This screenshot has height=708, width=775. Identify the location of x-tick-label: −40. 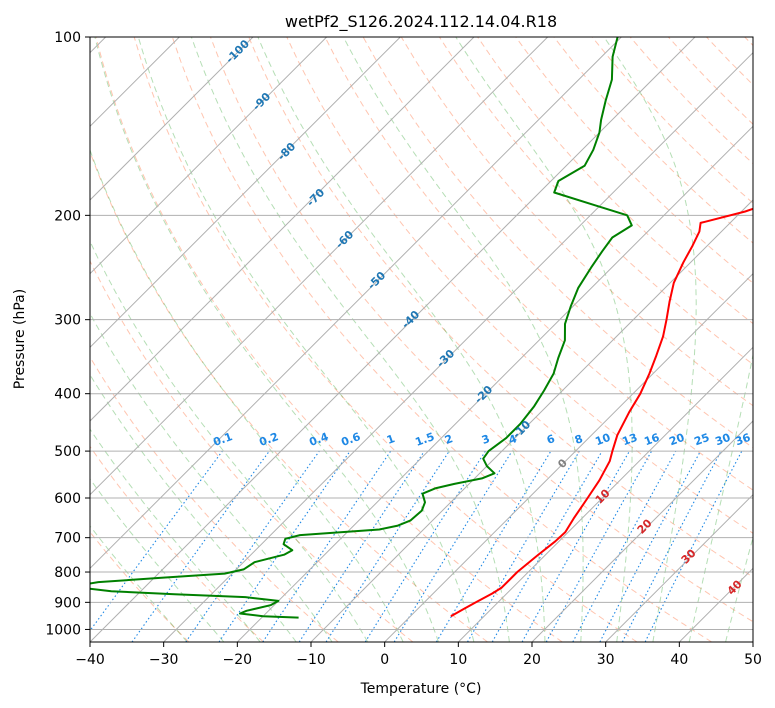
(90, 660).